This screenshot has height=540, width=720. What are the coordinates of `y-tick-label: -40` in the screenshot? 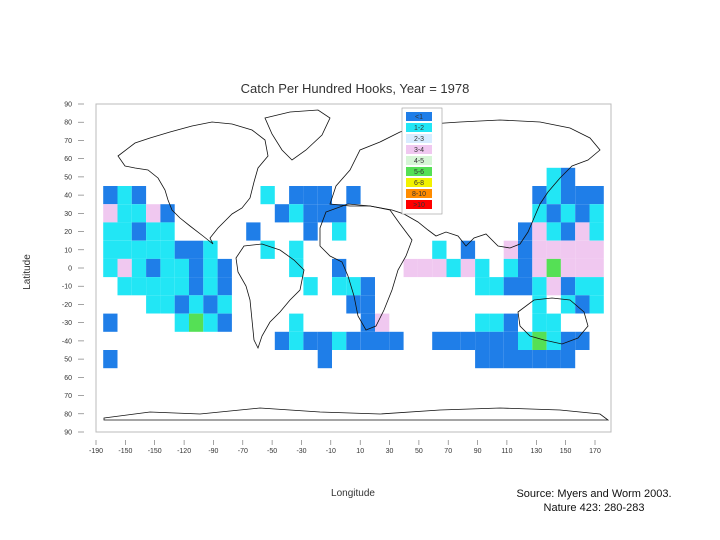 It's located at (67, 341).